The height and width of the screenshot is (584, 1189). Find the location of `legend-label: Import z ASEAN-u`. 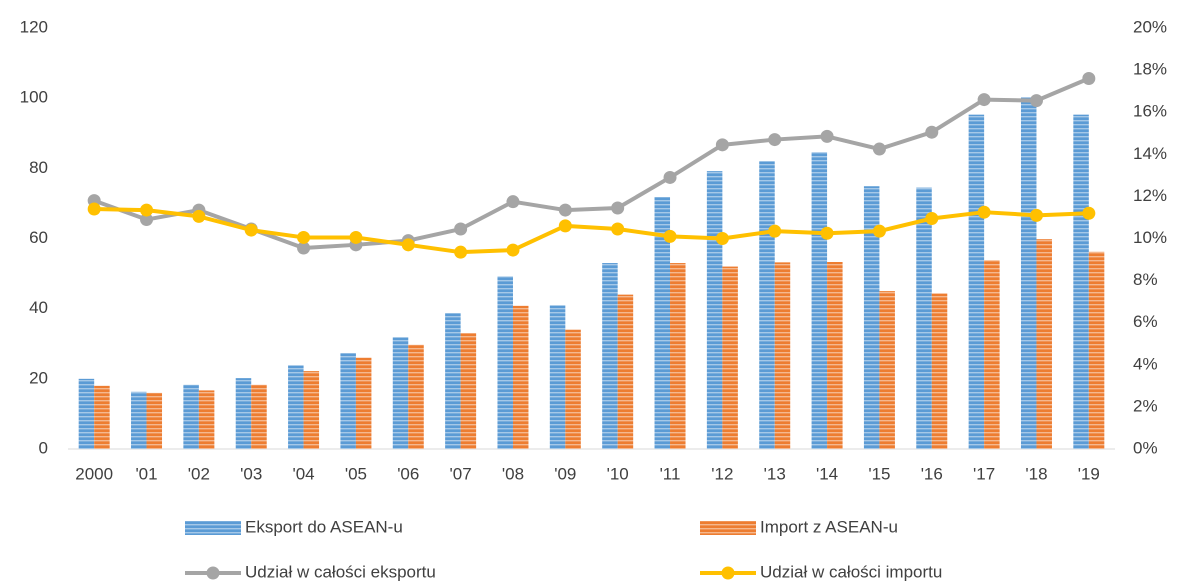

legend-label: Import z ASEAN-u is located at coordinates (829, 526).